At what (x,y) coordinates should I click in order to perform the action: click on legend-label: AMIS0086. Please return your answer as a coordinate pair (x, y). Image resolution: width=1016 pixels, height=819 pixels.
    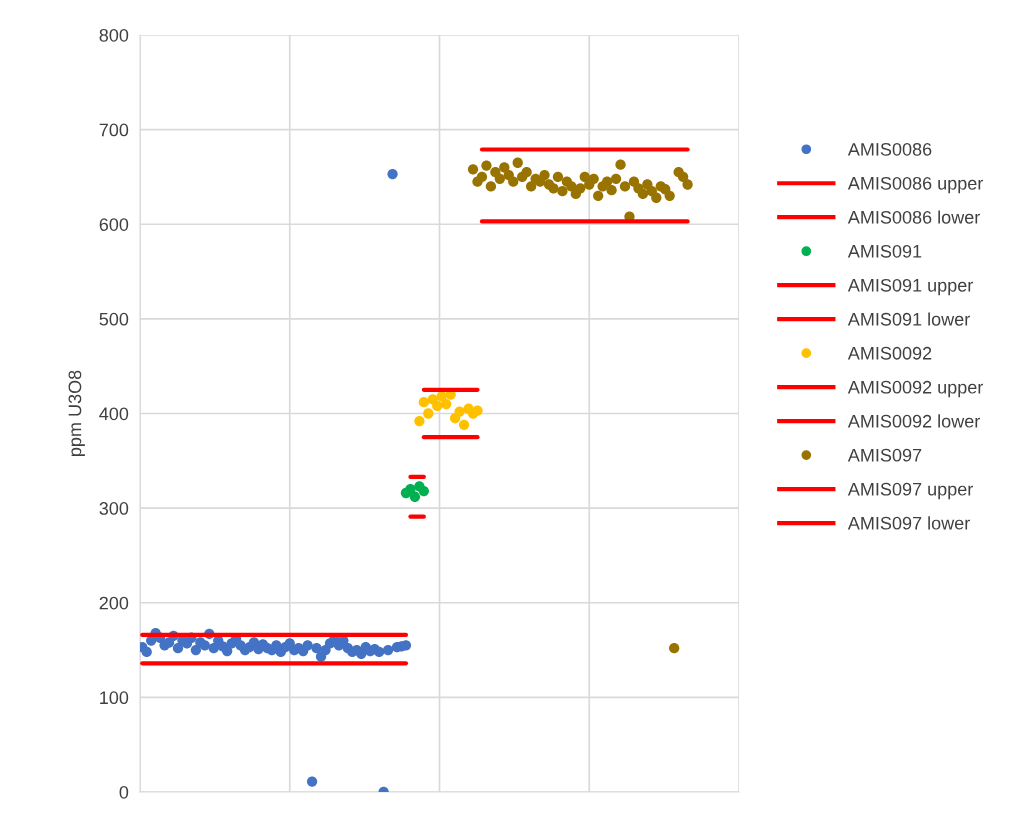
    Looking at the image, I should click on (889, 149).